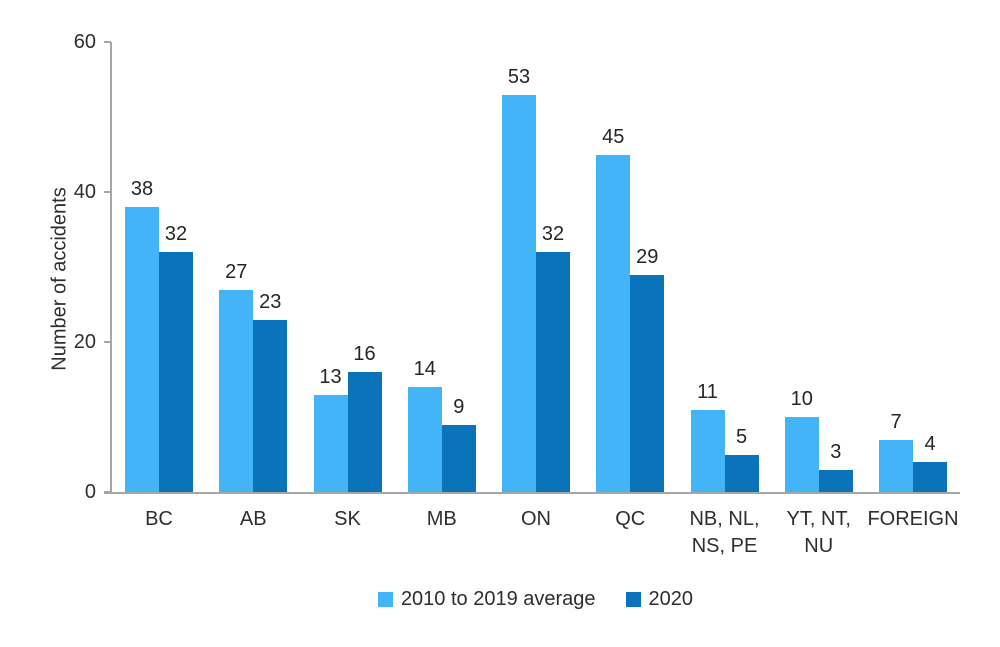 This screenshot has height=647, width=1000. Describe the element at coordinates (532, 493) in the screenshot. I see `x-axis-line` at that location.